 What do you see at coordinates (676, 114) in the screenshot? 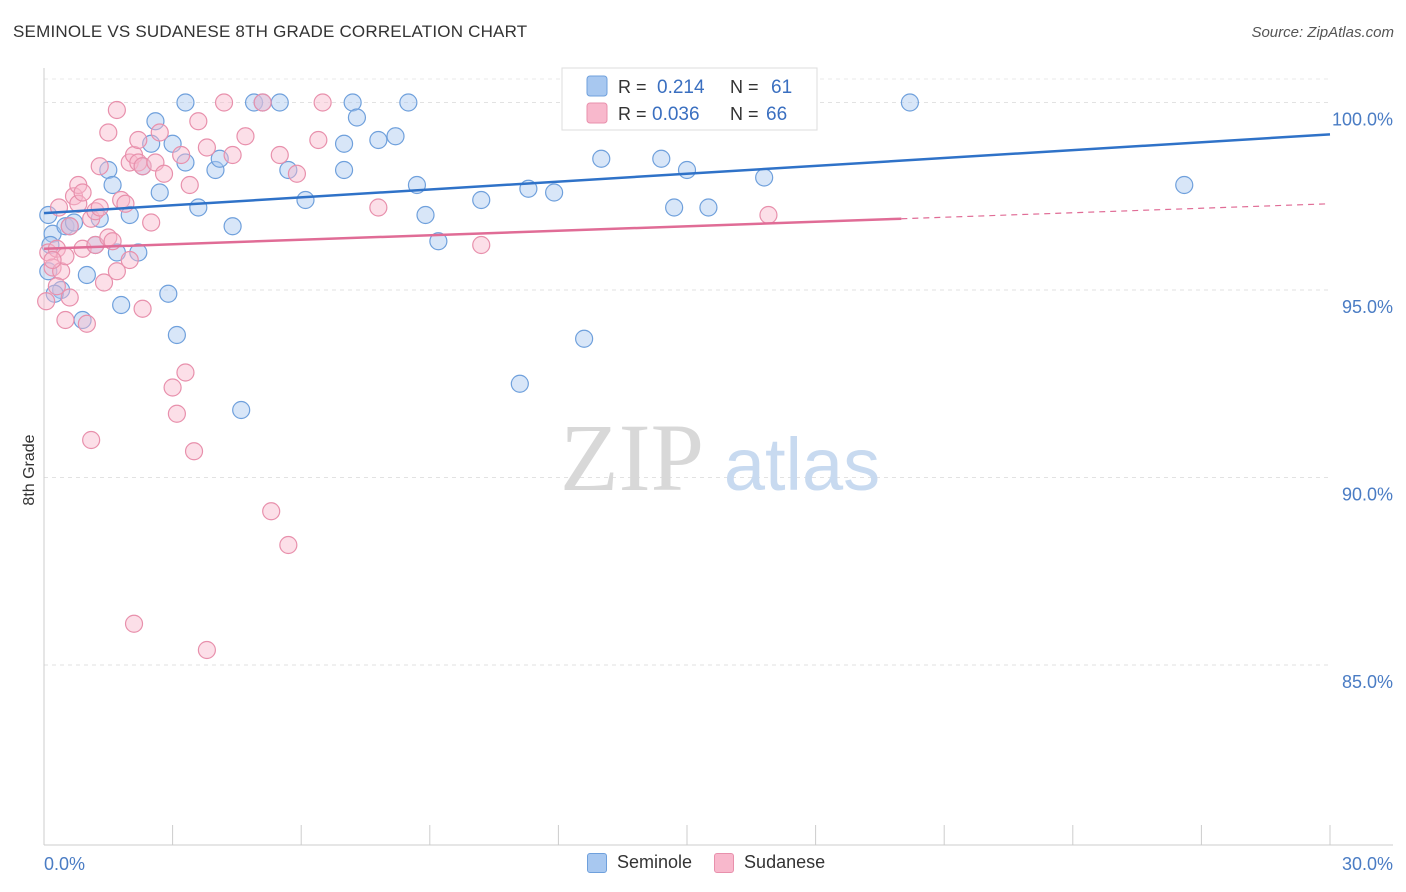
I see `legend-r-value-2: 0.036` at bounding box center [676, 114].